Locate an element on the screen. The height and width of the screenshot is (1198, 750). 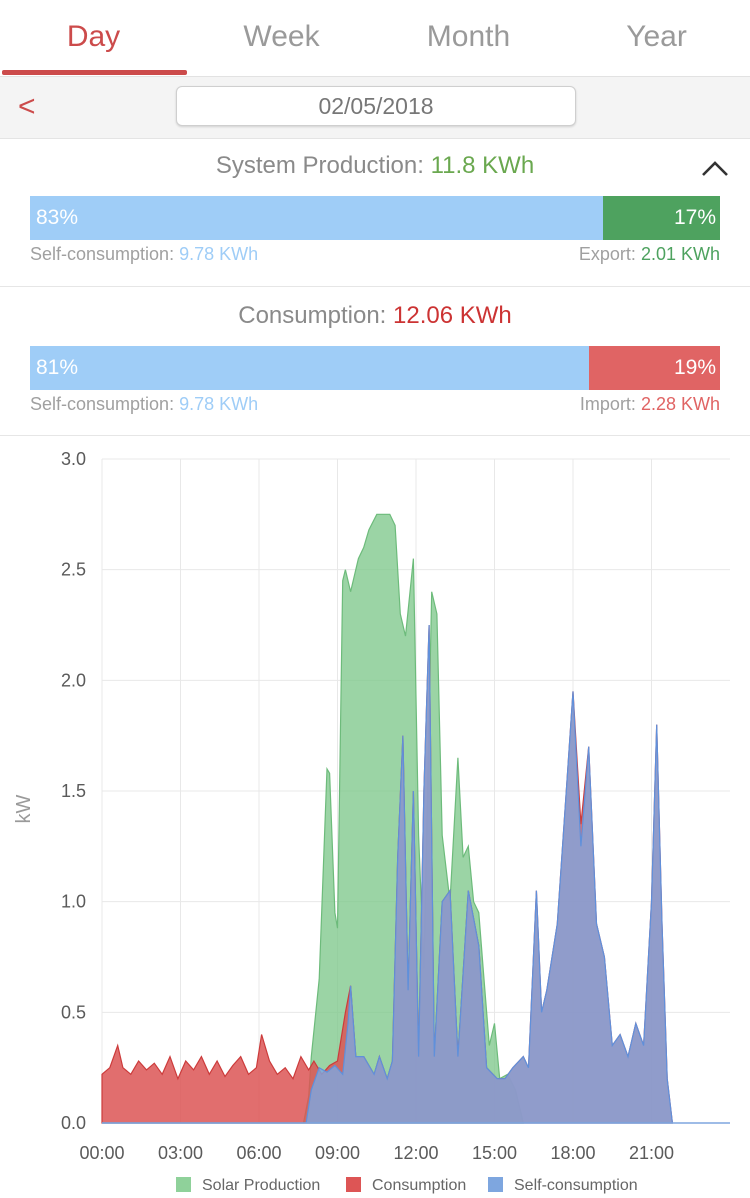
production-label: System Production: is located at coordinates (319, 165).